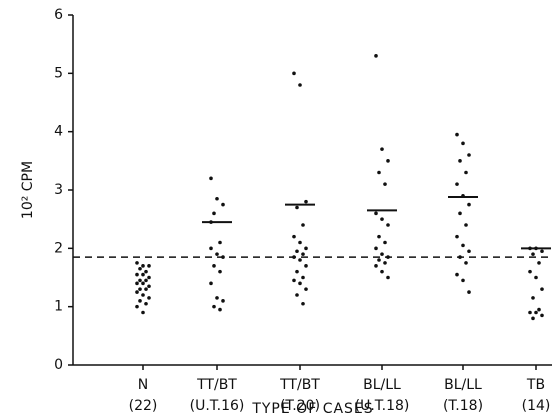  I want to click on y-axis-label: 10² CPM, so click(28, 190).